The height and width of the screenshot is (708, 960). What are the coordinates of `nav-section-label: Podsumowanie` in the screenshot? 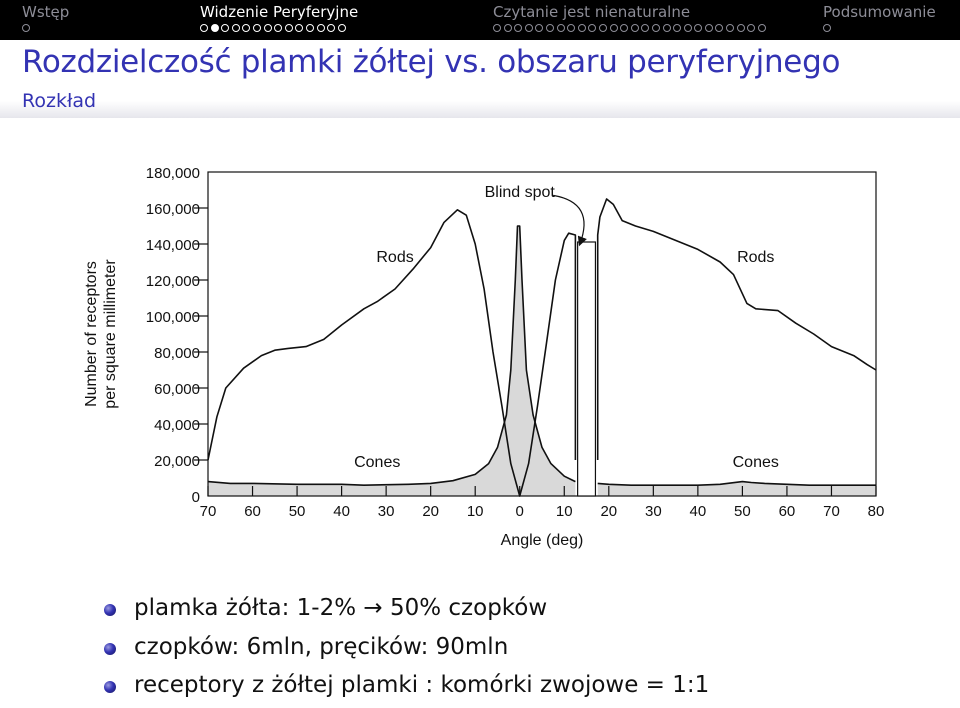 It's located at (879, 12).